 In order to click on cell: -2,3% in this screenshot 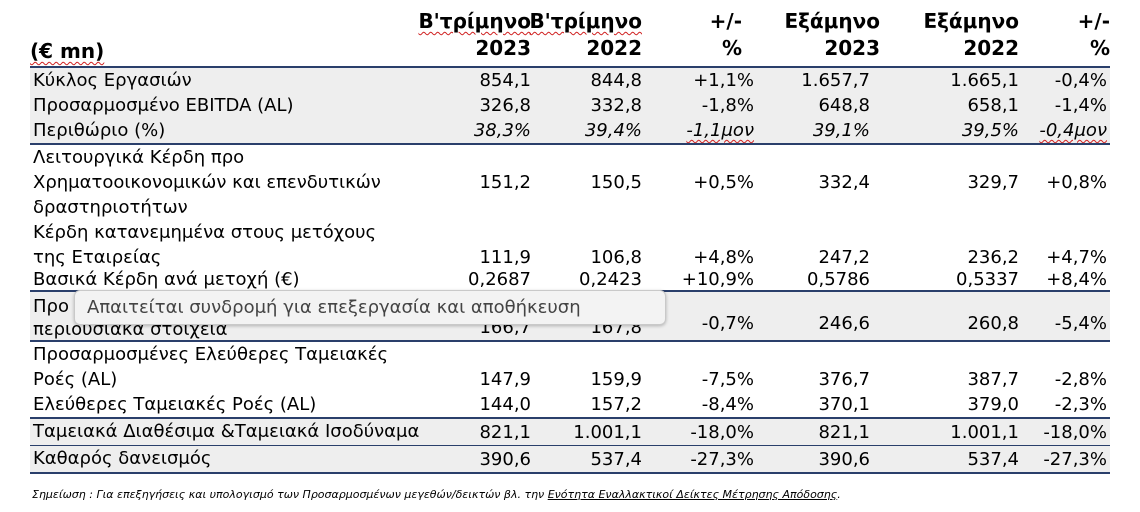, I will do `click(1080, 404)`.